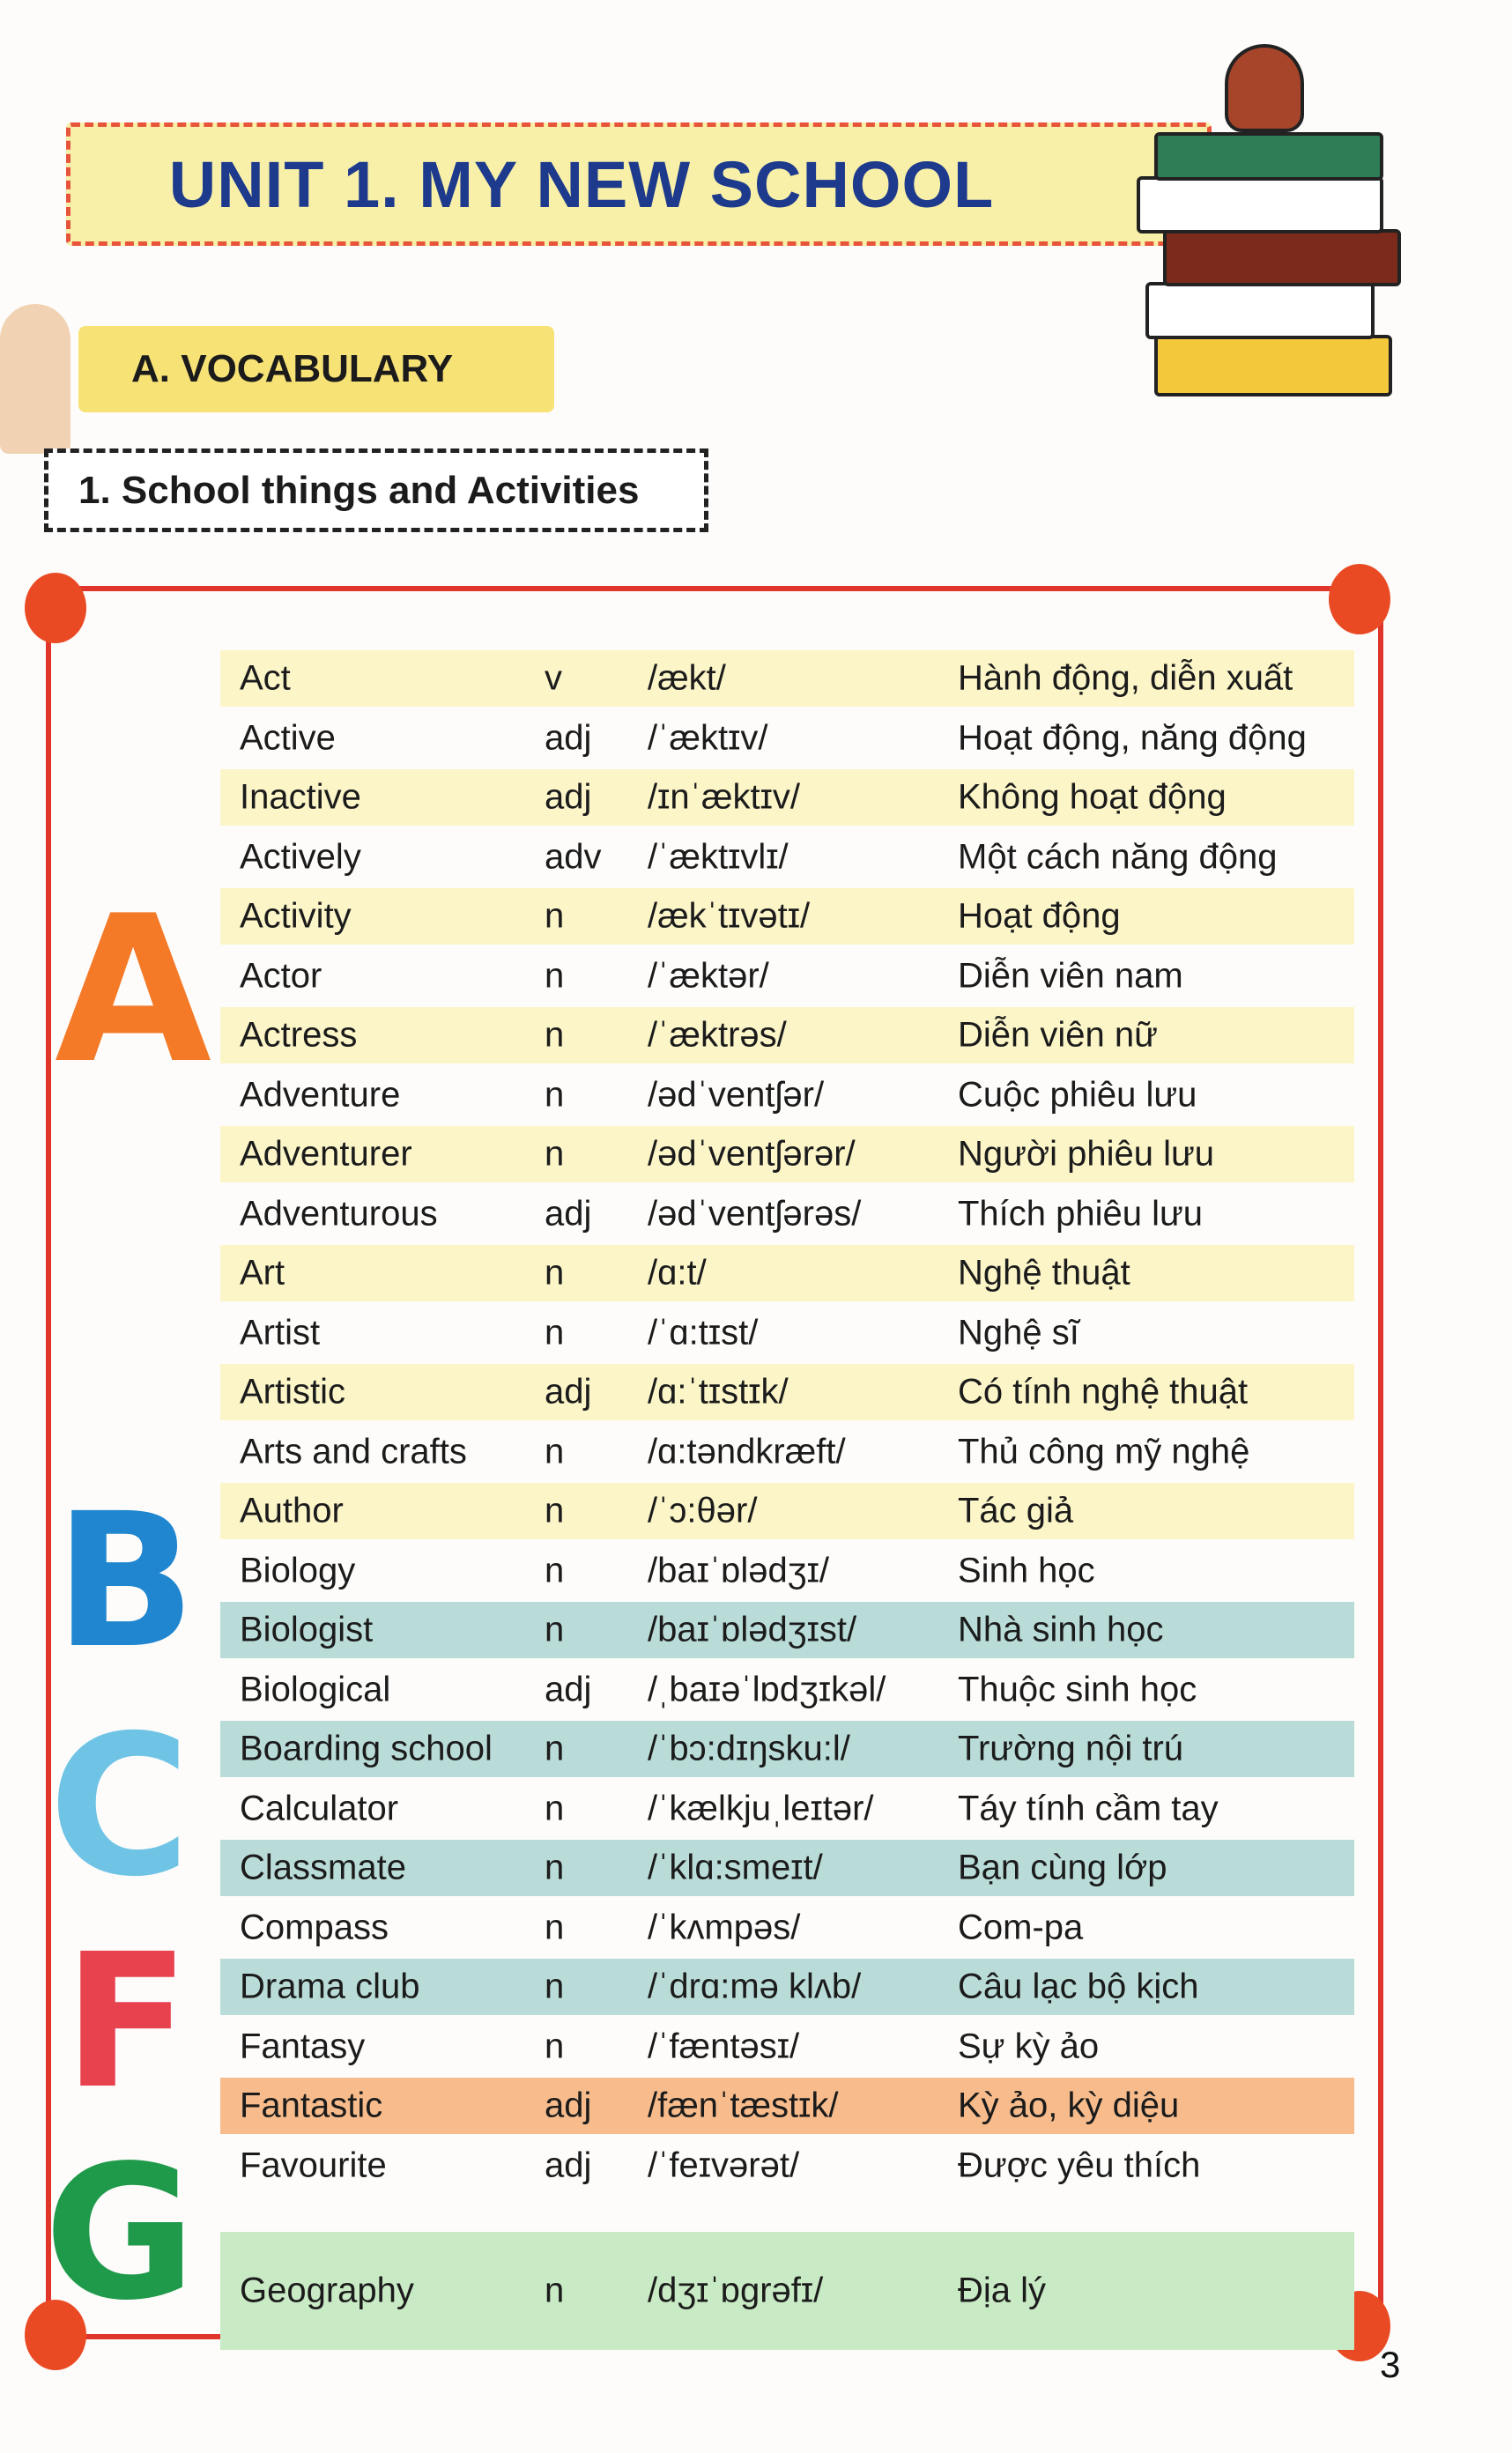 The width and height of the screenshot is (1512, 2453). What do you see at coordinates (787, 1987) in the screenshot?
I see `vocab-row: Drama club n/ˈdrɑ:mə klʌb/Câu lạc bộ kịch` at bounding box center [787, 1987].